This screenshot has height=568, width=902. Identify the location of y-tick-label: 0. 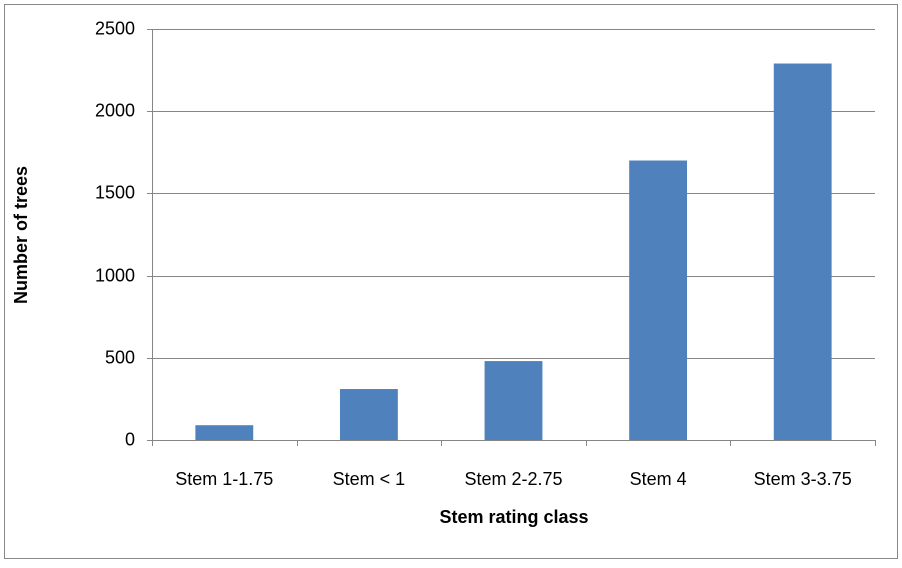
(130, 439).